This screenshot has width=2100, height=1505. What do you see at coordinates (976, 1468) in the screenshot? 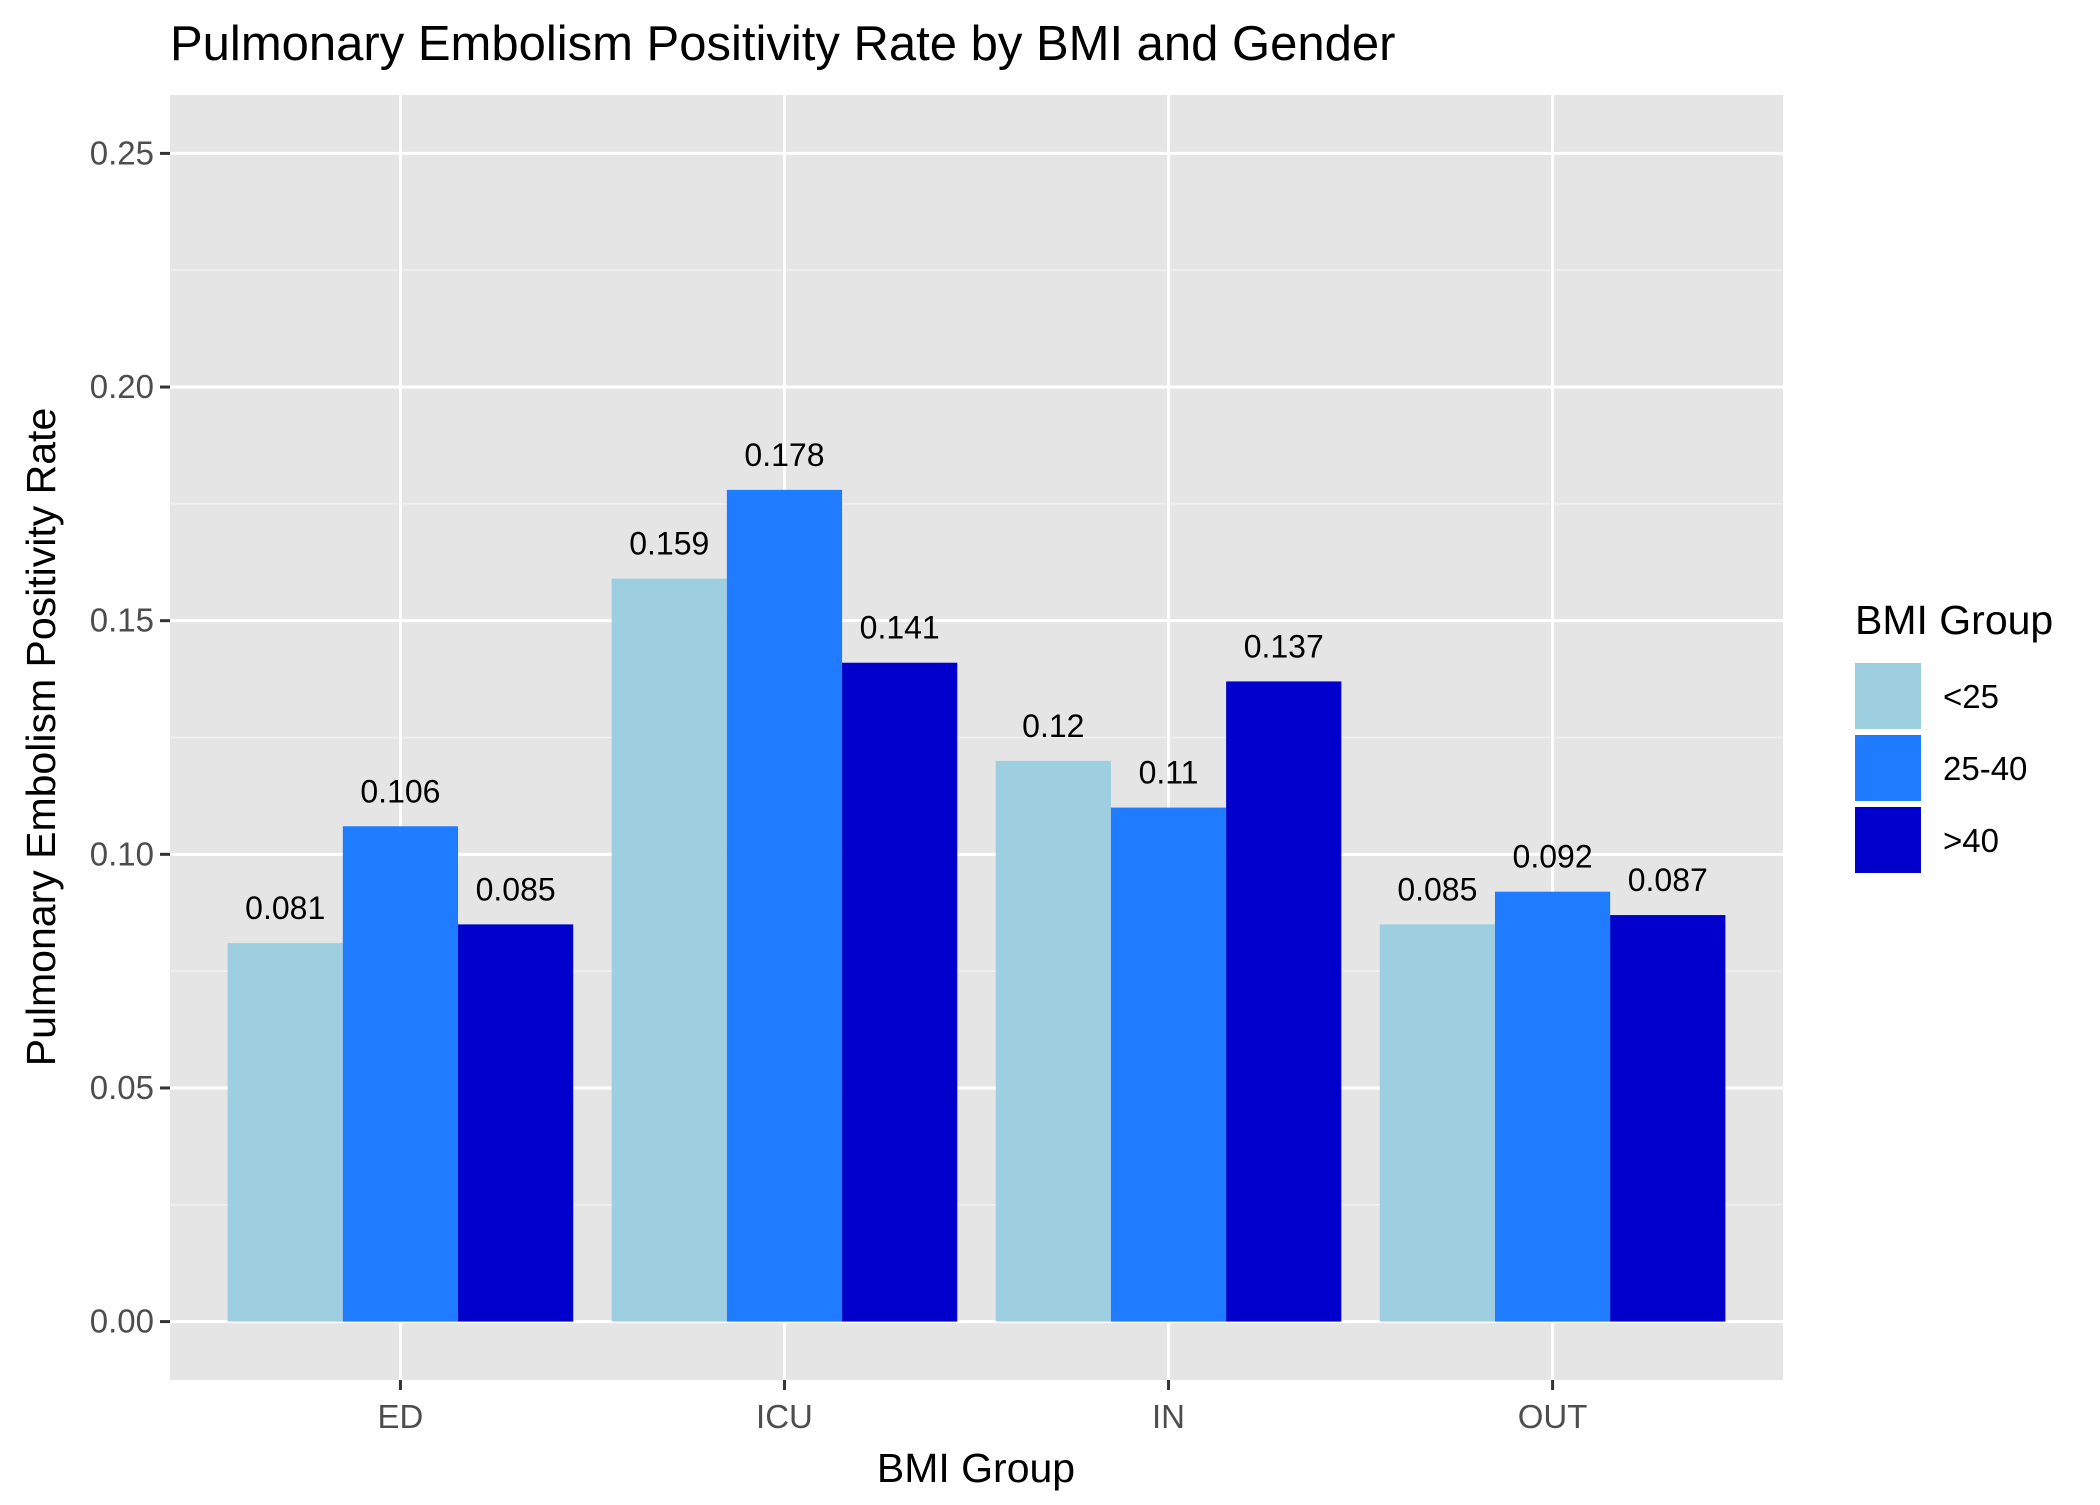
I see `x-axis-title: BMI Group` at bounding box center [976, 1468].